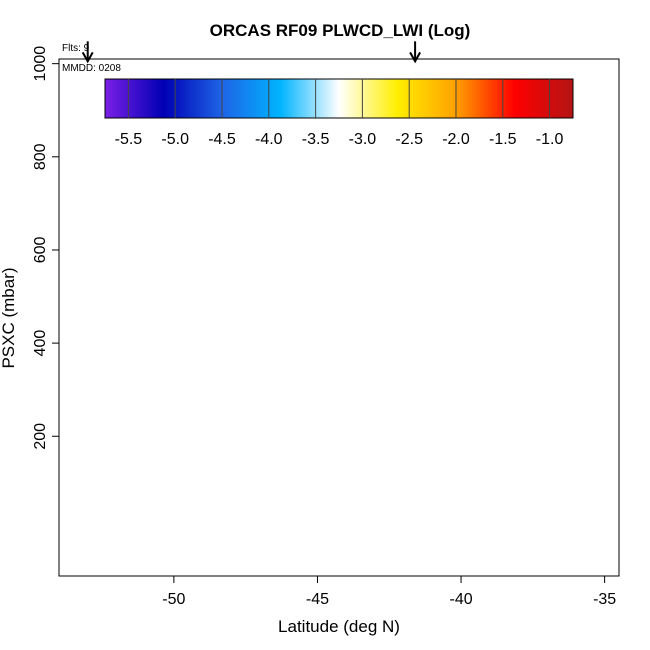 The width and height of the screenshot is (650, 650). What do you see at coordinates (40, 436) in the screenshot?
I see `y-tick-label: 200` at bounding box center [40, 436].